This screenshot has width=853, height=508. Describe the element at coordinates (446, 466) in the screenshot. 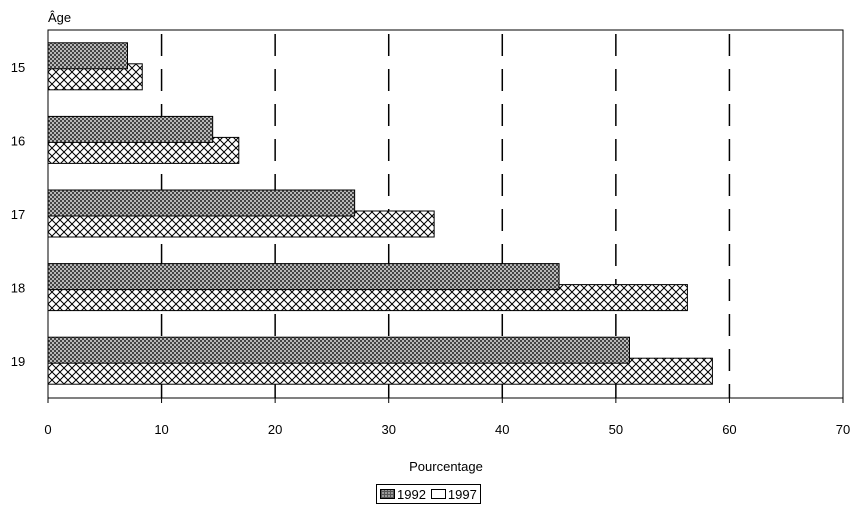

I see `x-axis-title: Pourcentage` at that location.